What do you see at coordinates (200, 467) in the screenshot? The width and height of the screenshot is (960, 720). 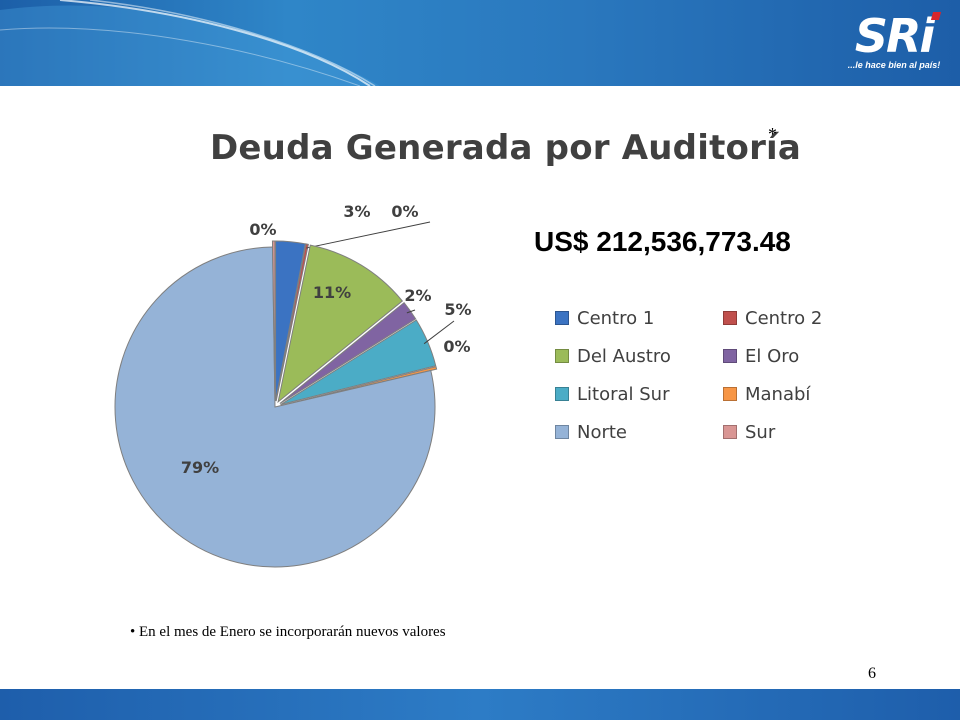 I see `slice-label-norte: 79%` at bounding box center [200, 467].